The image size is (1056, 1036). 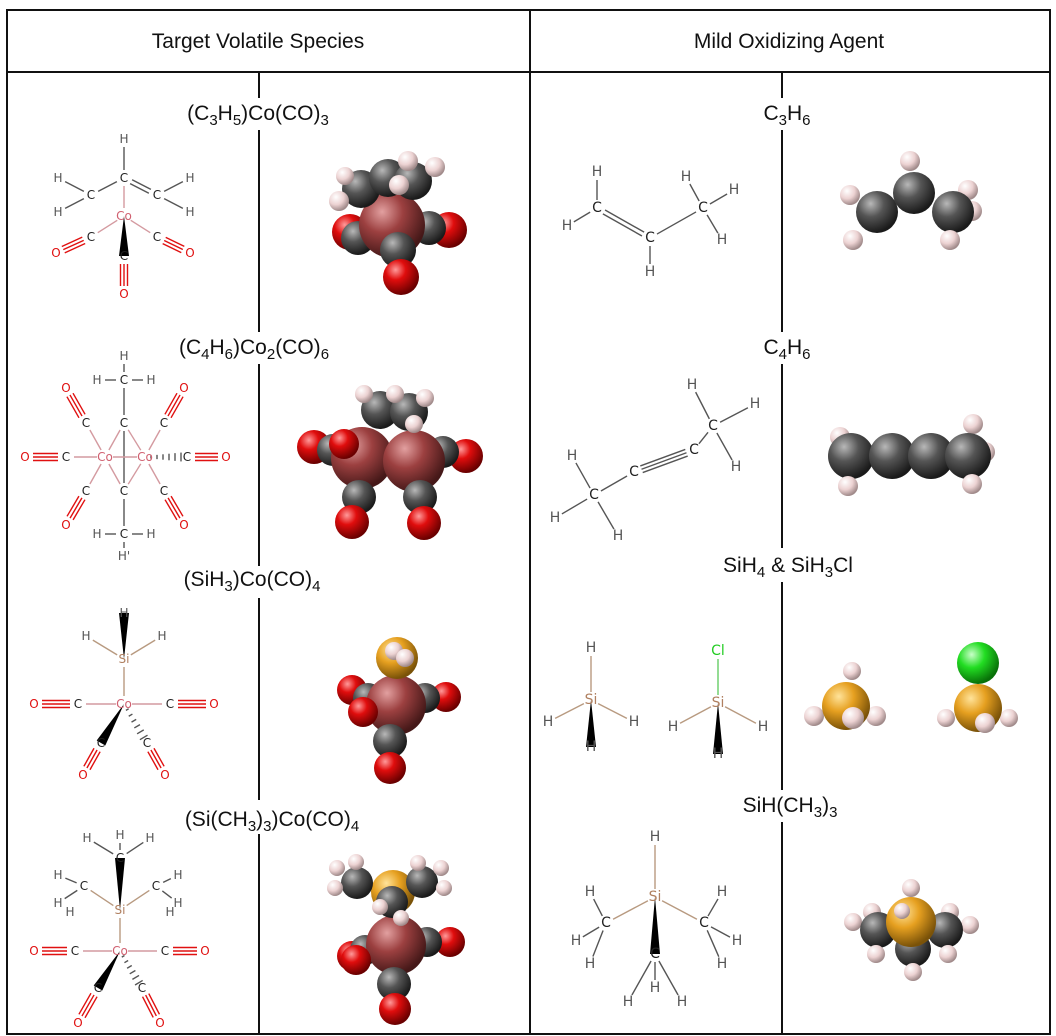 I want to click on wedge-bond, so click(x=110, y=725).